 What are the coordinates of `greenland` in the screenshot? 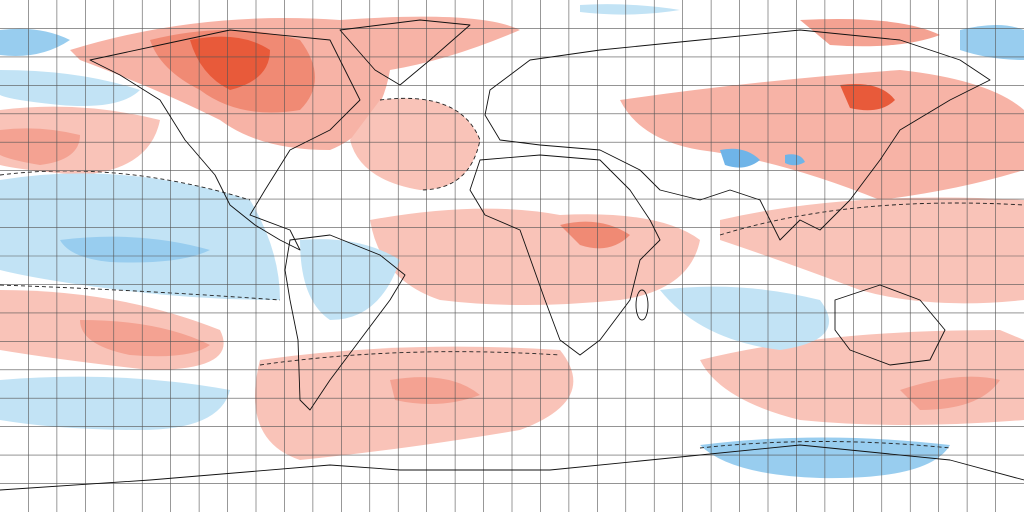 It's located at (405, 52).